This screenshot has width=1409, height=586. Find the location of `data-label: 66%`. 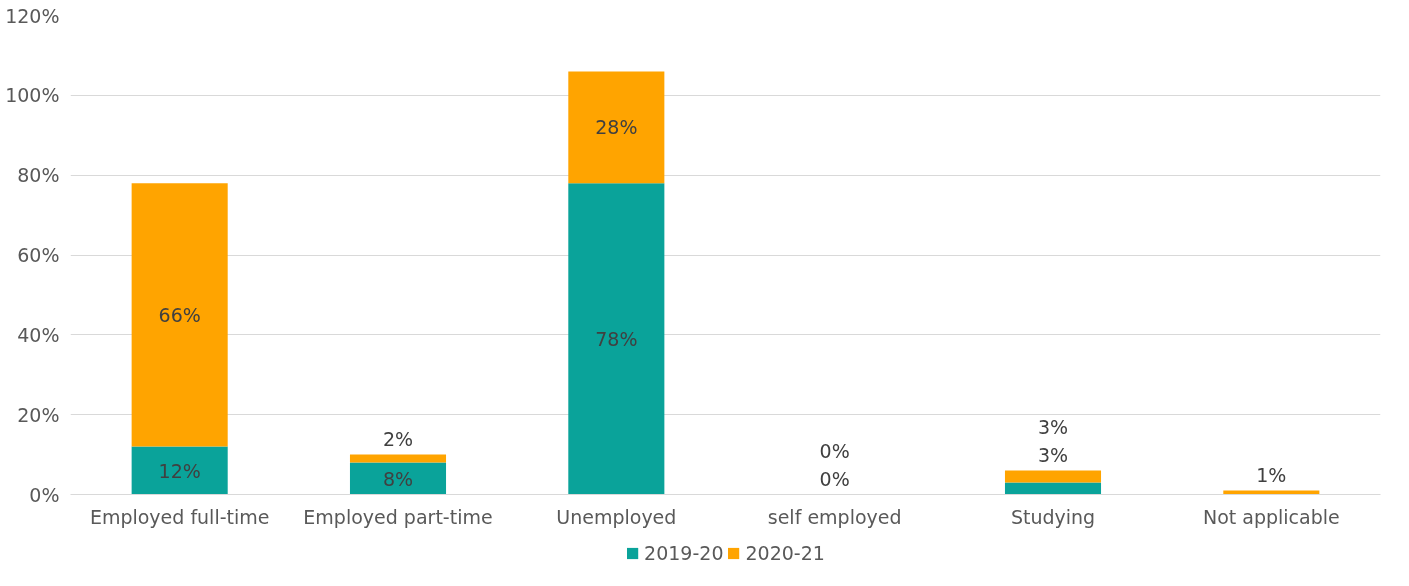

data-label: 66% is located at coordinates (179, 314).